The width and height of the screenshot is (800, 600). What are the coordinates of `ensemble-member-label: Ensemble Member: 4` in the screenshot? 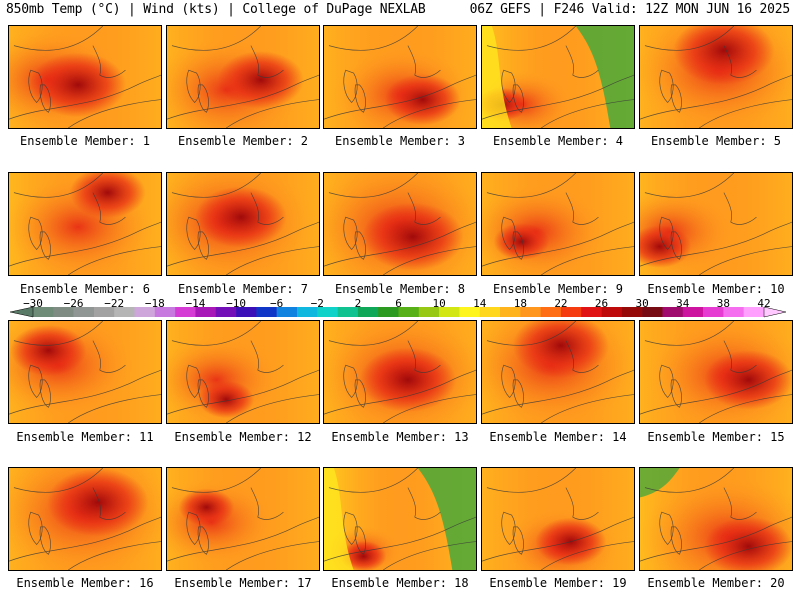 It's located at (558, 141).